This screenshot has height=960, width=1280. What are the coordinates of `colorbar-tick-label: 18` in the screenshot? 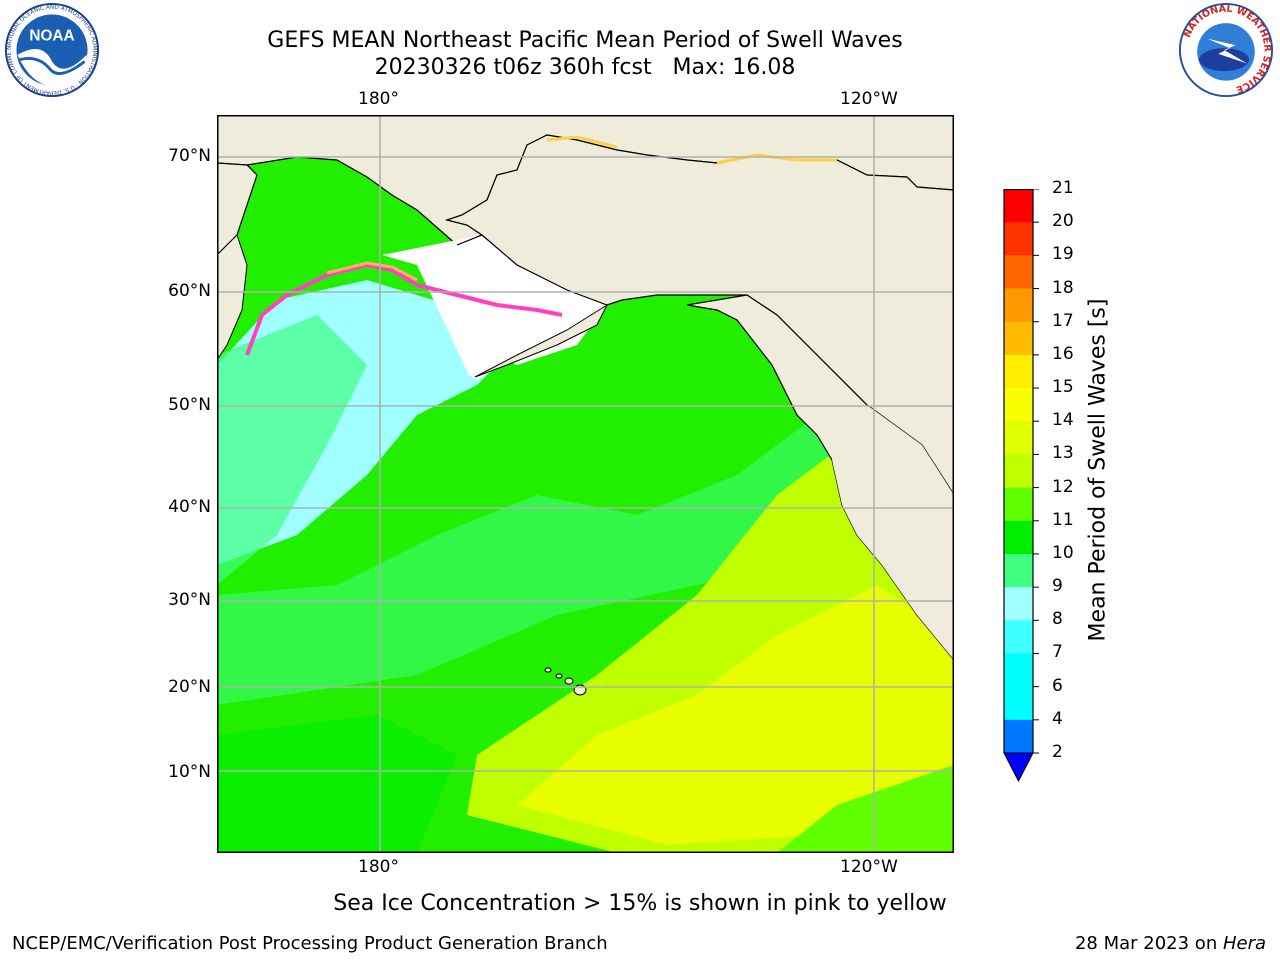 It's located at (1063, 287).